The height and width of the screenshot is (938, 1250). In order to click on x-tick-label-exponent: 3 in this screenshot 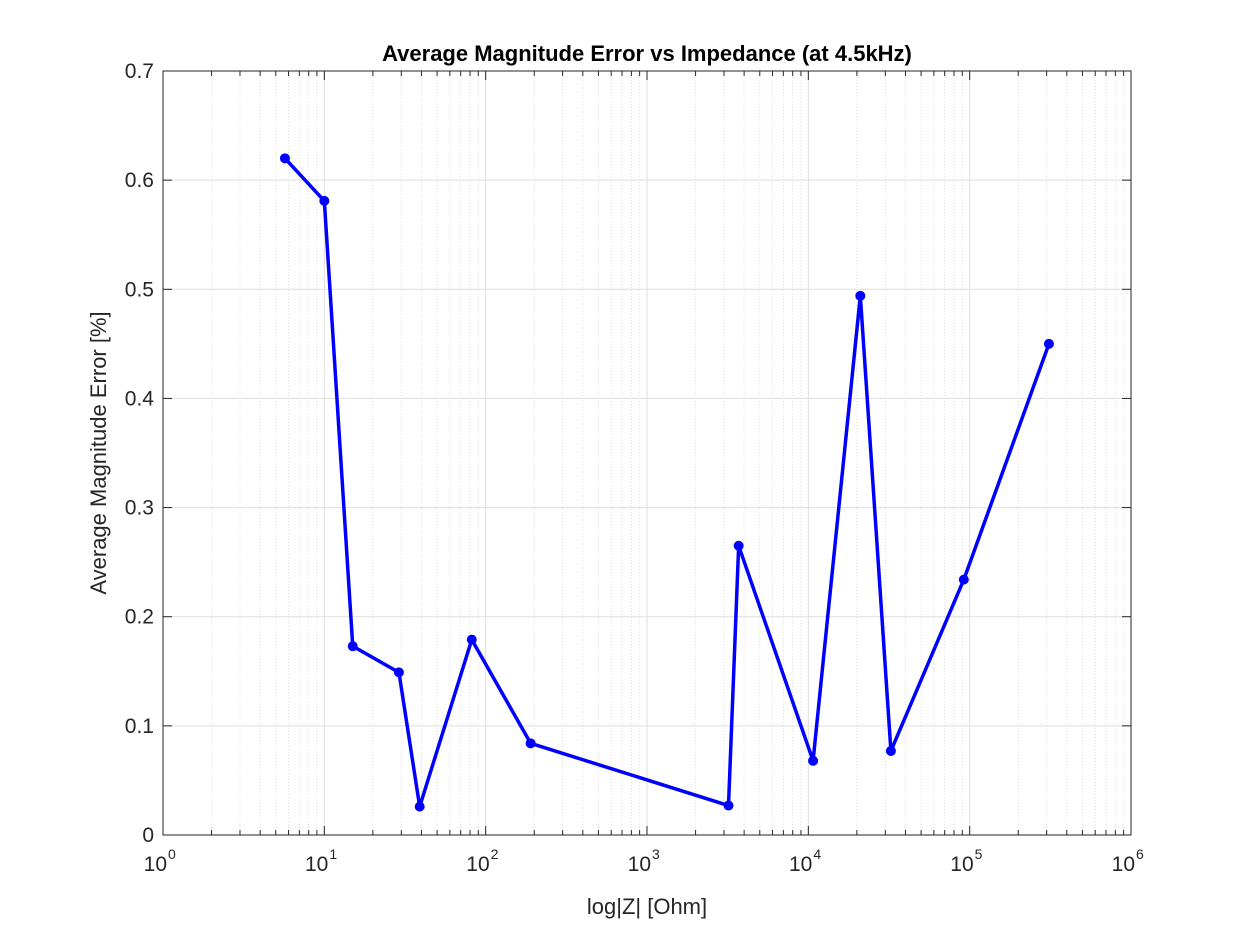, I will do `click(656, 854)`.